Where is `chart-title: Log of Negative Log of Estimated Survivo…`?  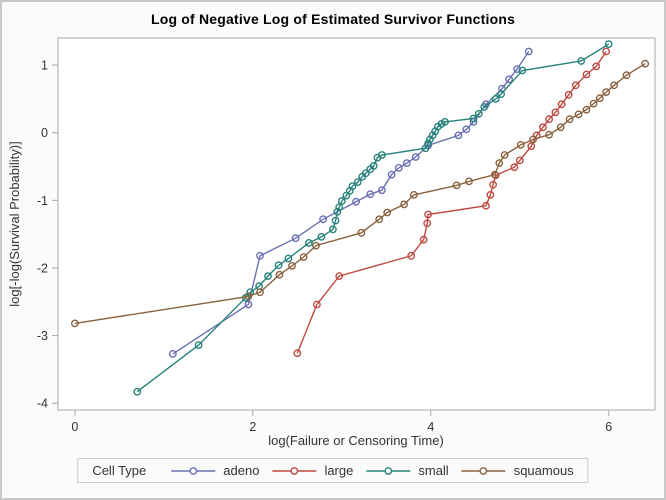
chart-title: Log of Negative Log of Estimated Survivo… is located at coordinates (333, 19).